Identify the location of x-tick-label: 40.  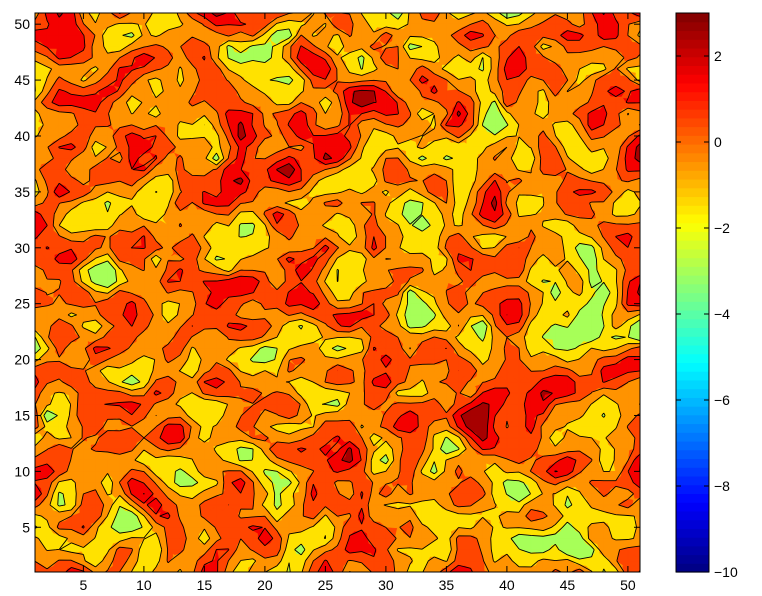
(507, 585).